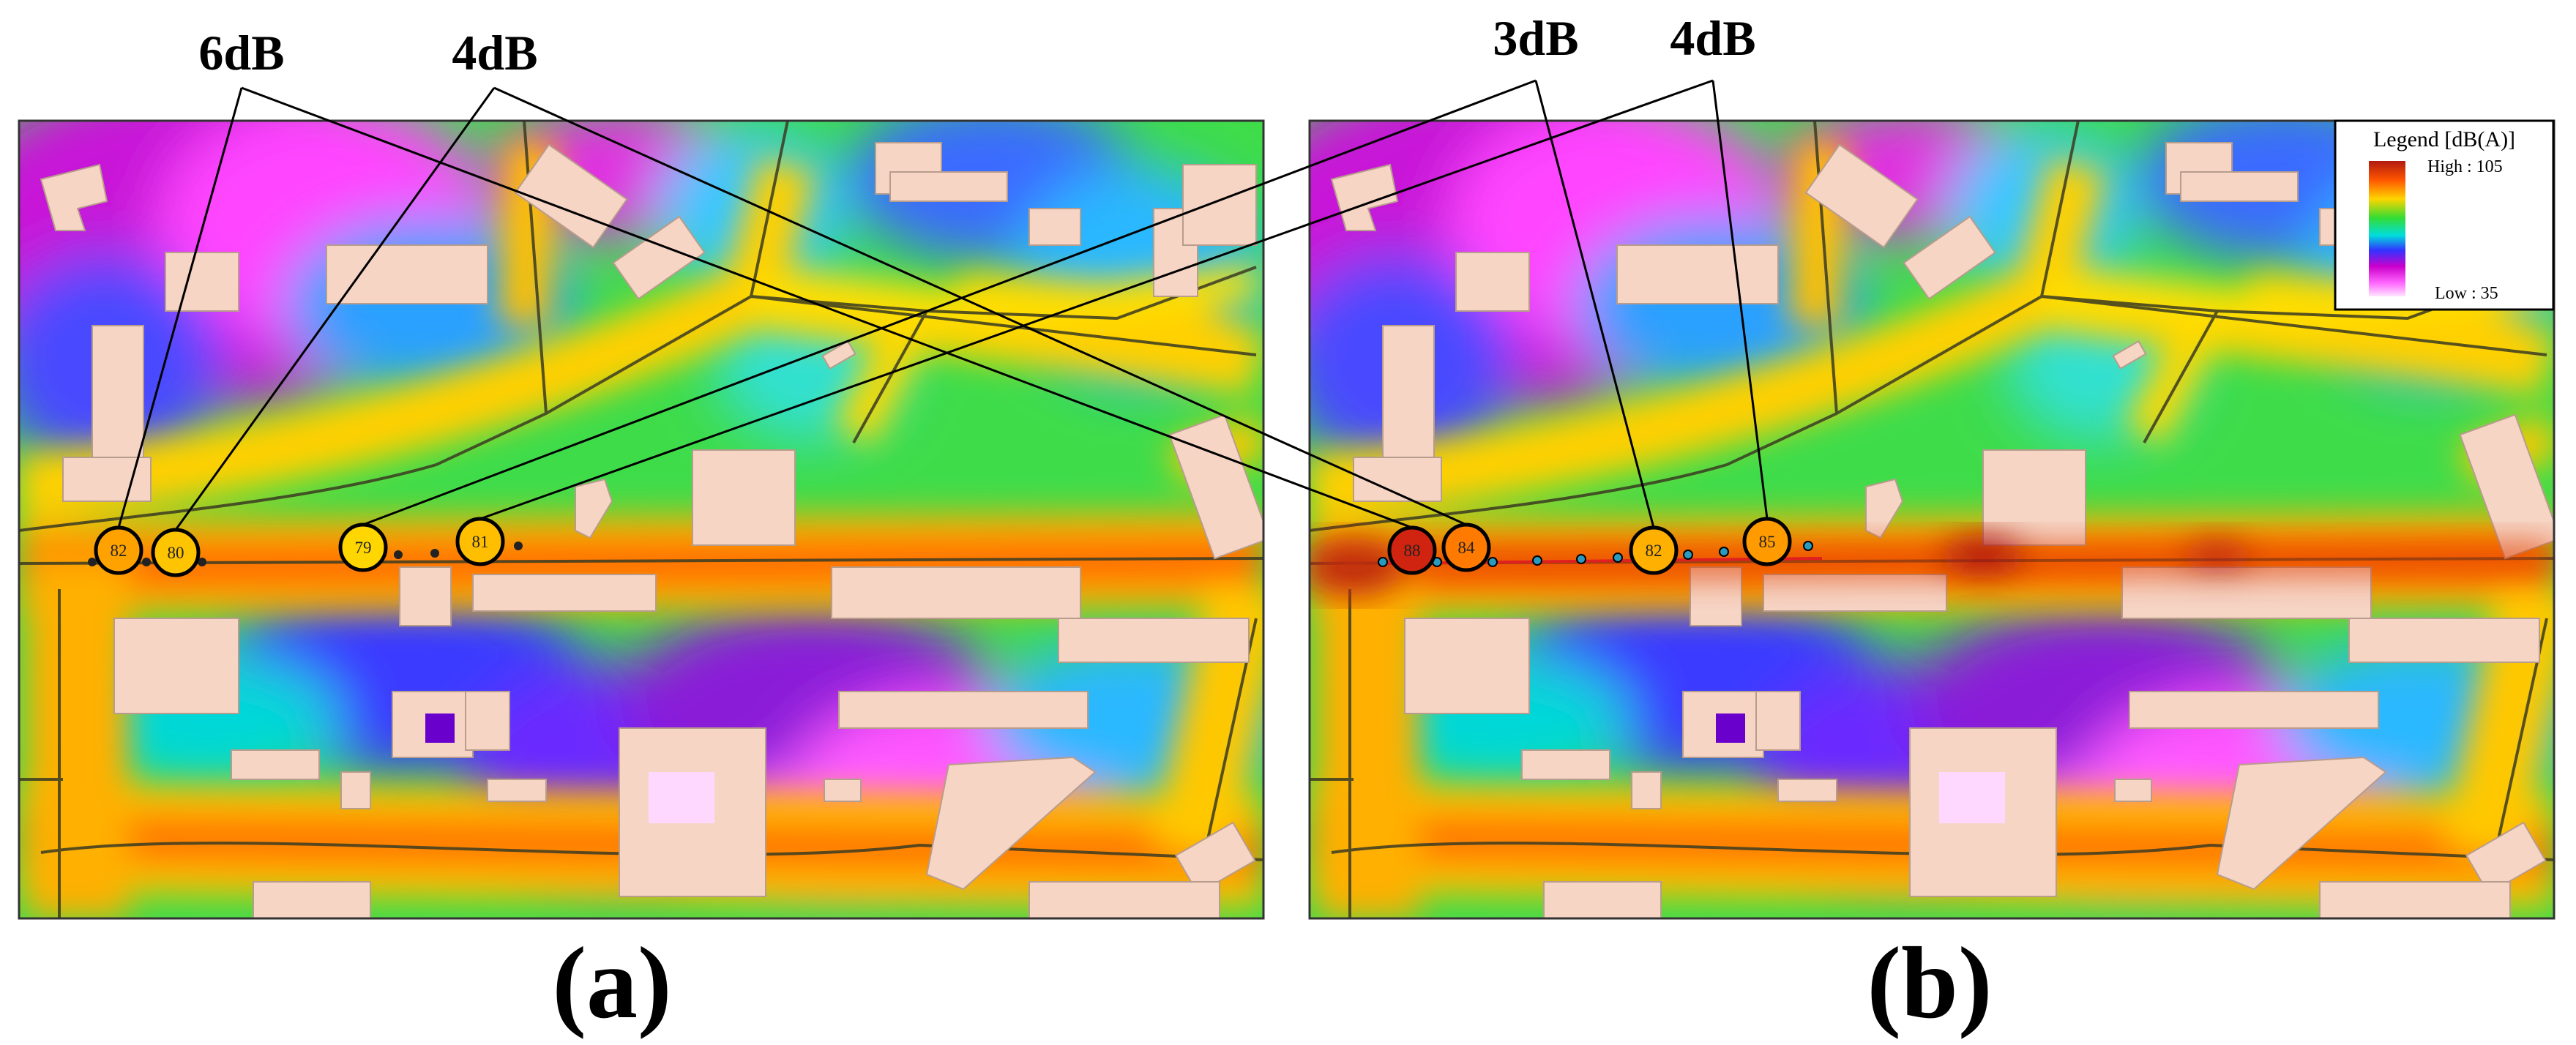  Describe the element at coordinates (1535, 38) in the screenshot. I see `difference-label-3: 3dB` at that location.